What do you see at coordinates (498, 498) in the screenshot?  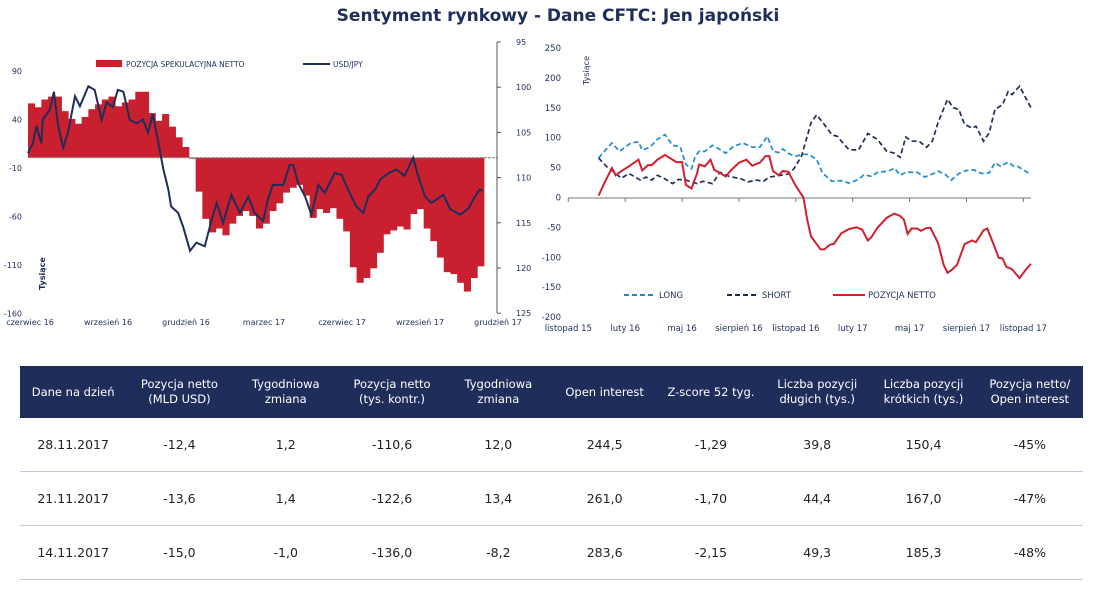 I see `table-cell: 13,4` at bounding box center [498, 498].